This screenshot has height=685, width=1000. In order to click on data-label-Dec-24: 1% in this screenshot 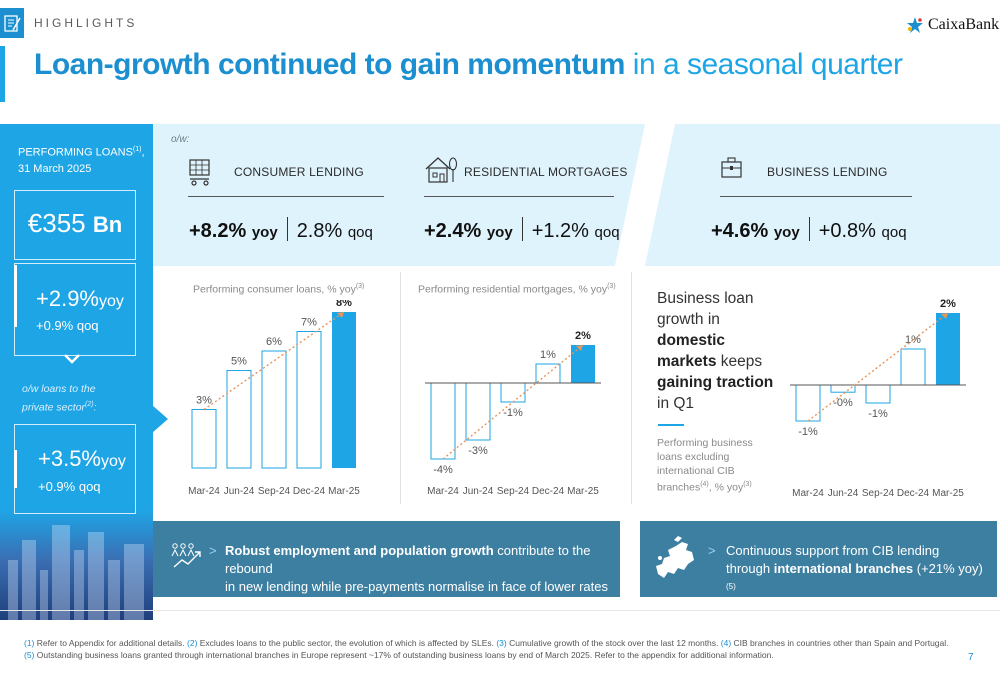, I will do `click(548, 355)`.